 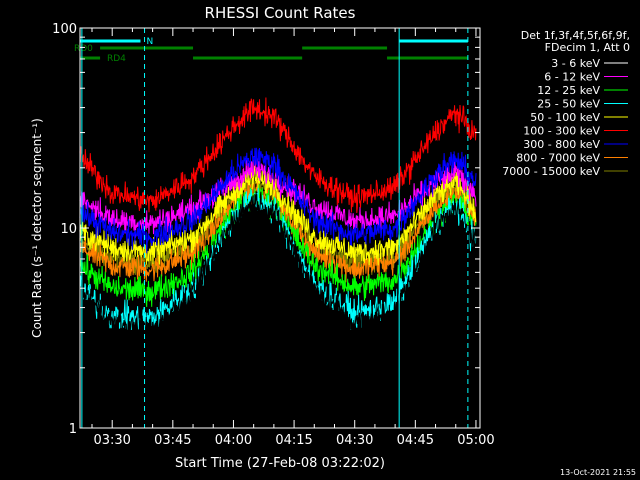 What do you see at coordinates (83, 49) in the screenshot?
I see `rate-bar-label-rd0: RD0` at bounding box center [83, 49].